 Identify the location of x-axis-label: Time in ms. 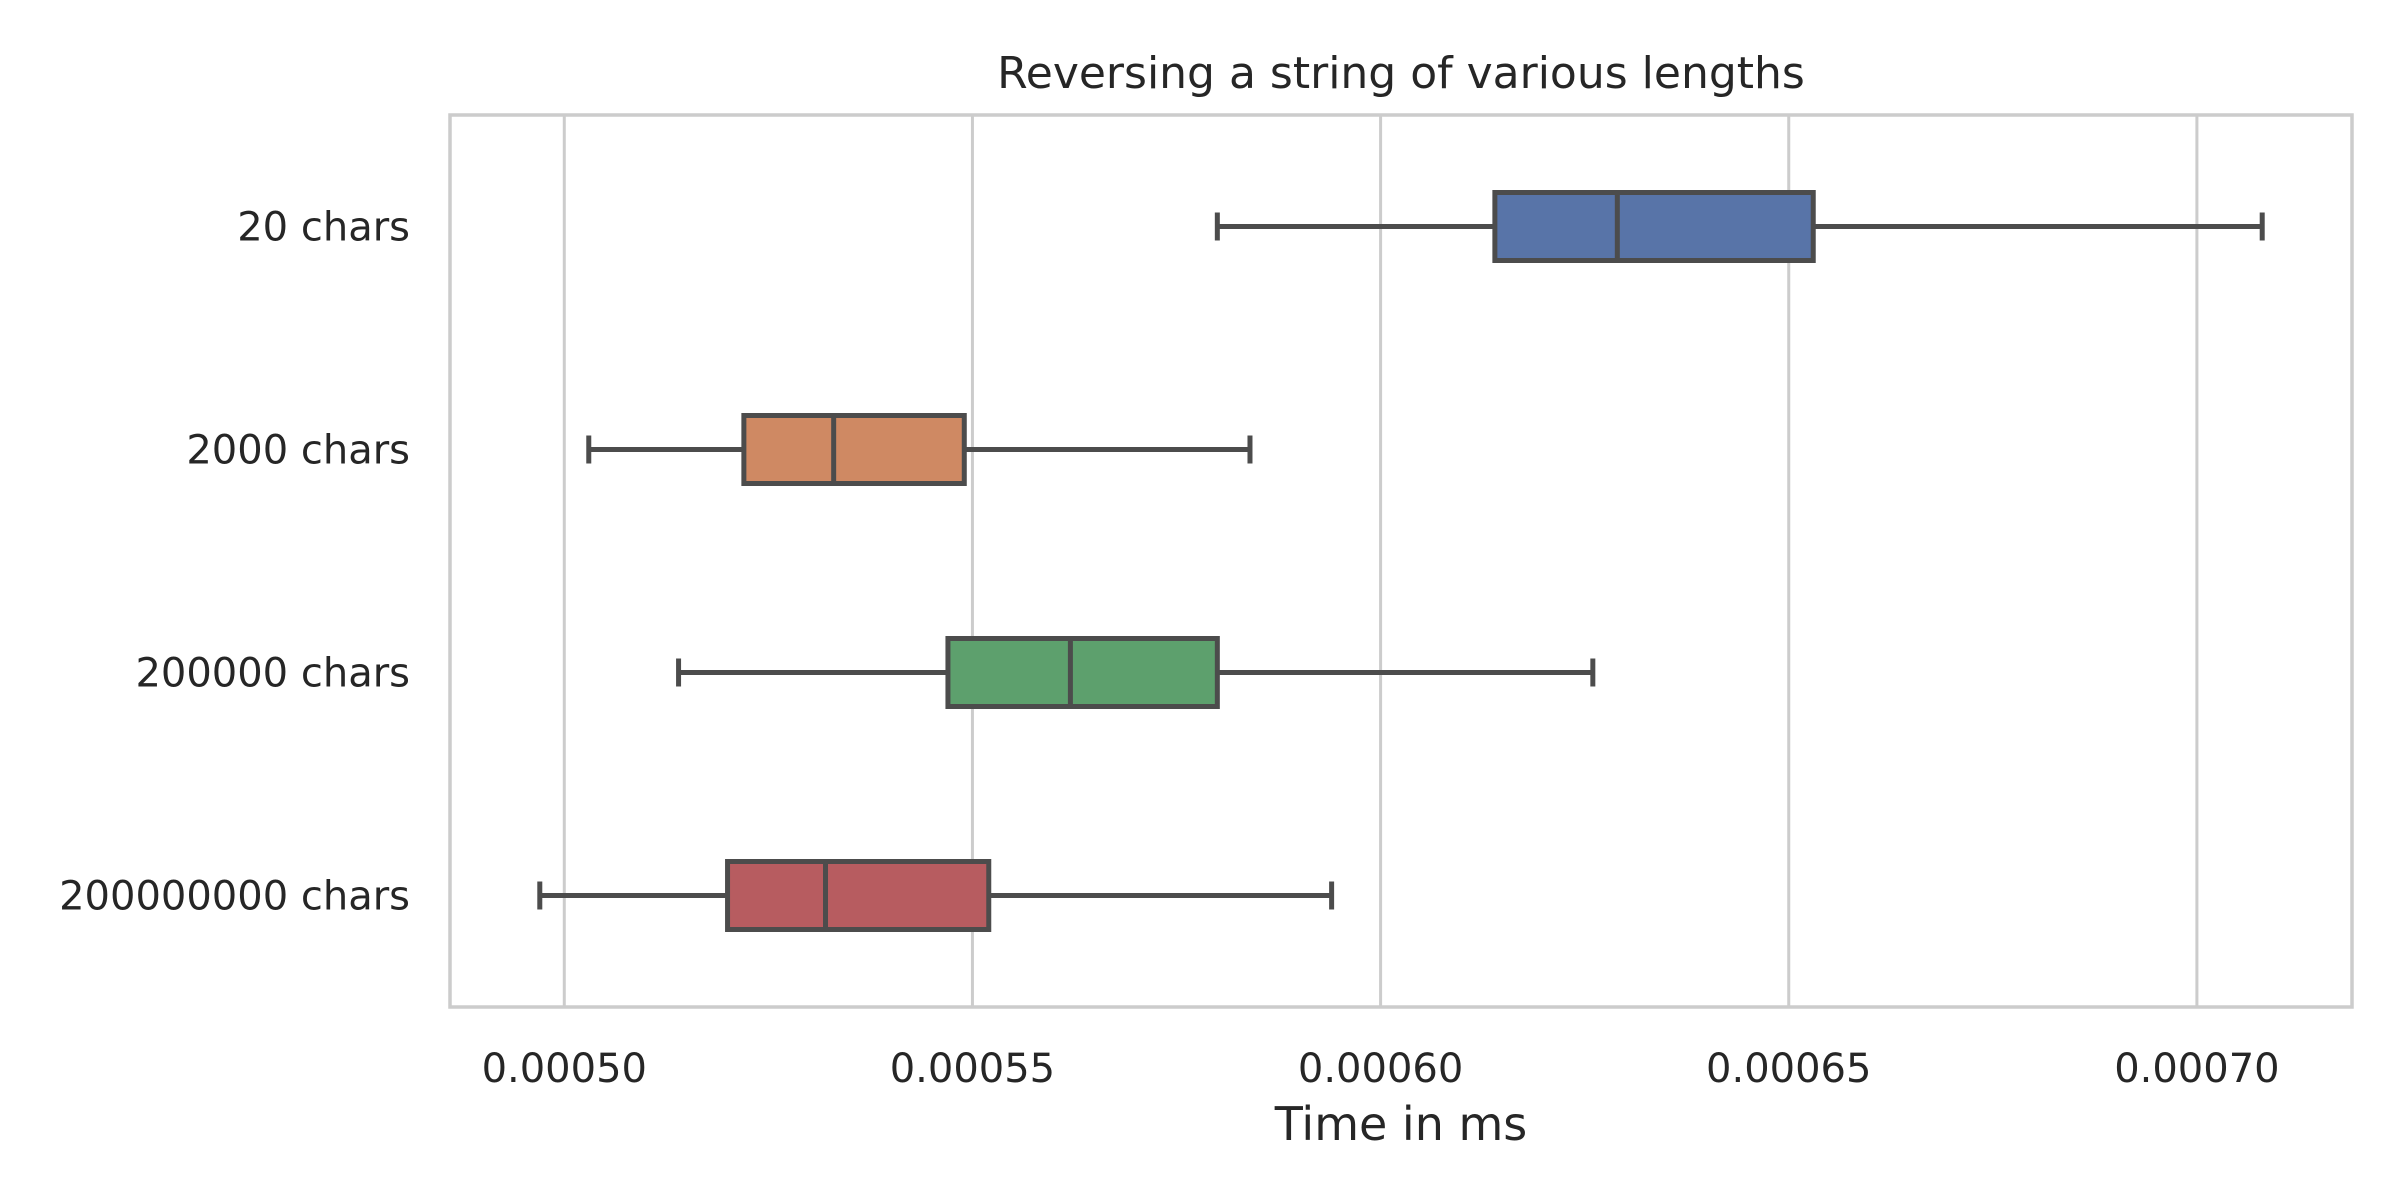
(1401, 1124).